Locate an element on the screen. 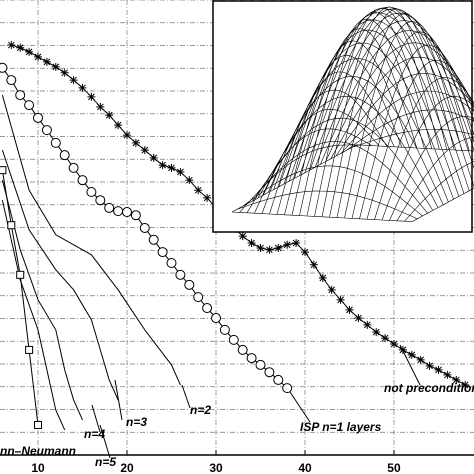 The image size is (474, 474). x-tick-label: 10 is located at coordinates (38, 467).